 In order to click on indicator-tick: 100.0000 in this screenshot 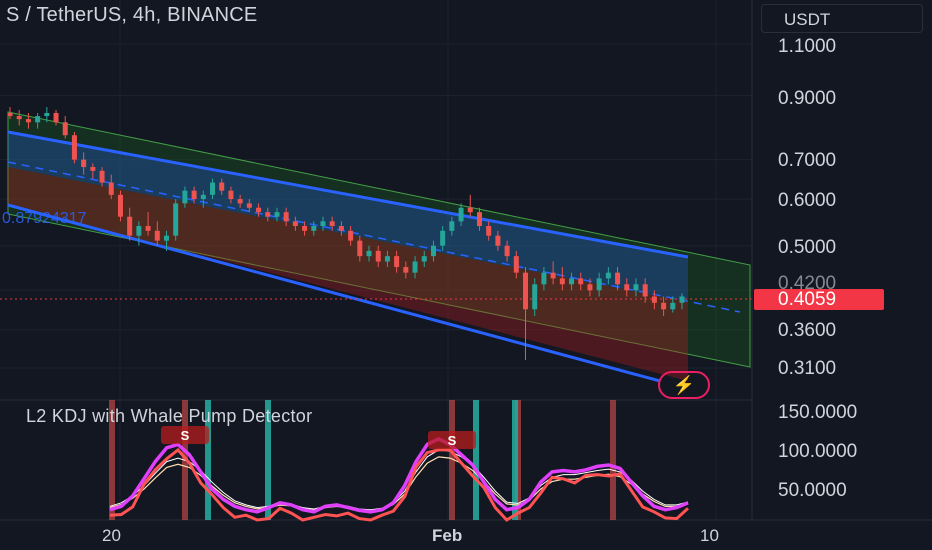, I will do `click(818, 451)`.